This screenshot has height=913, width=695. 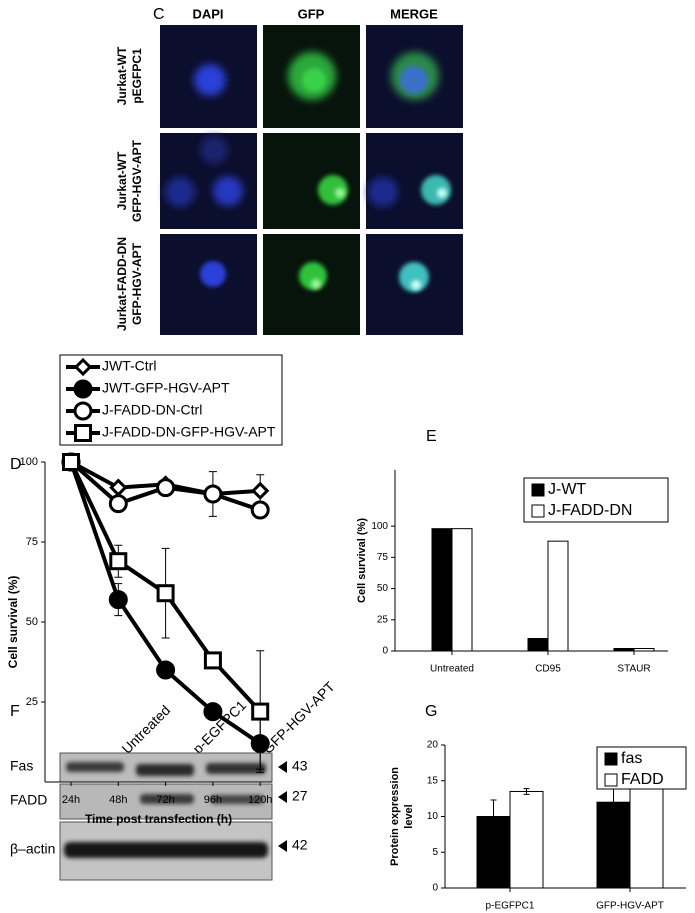 I want to click on y-tick-label: 15, so click(x=433, y=780).